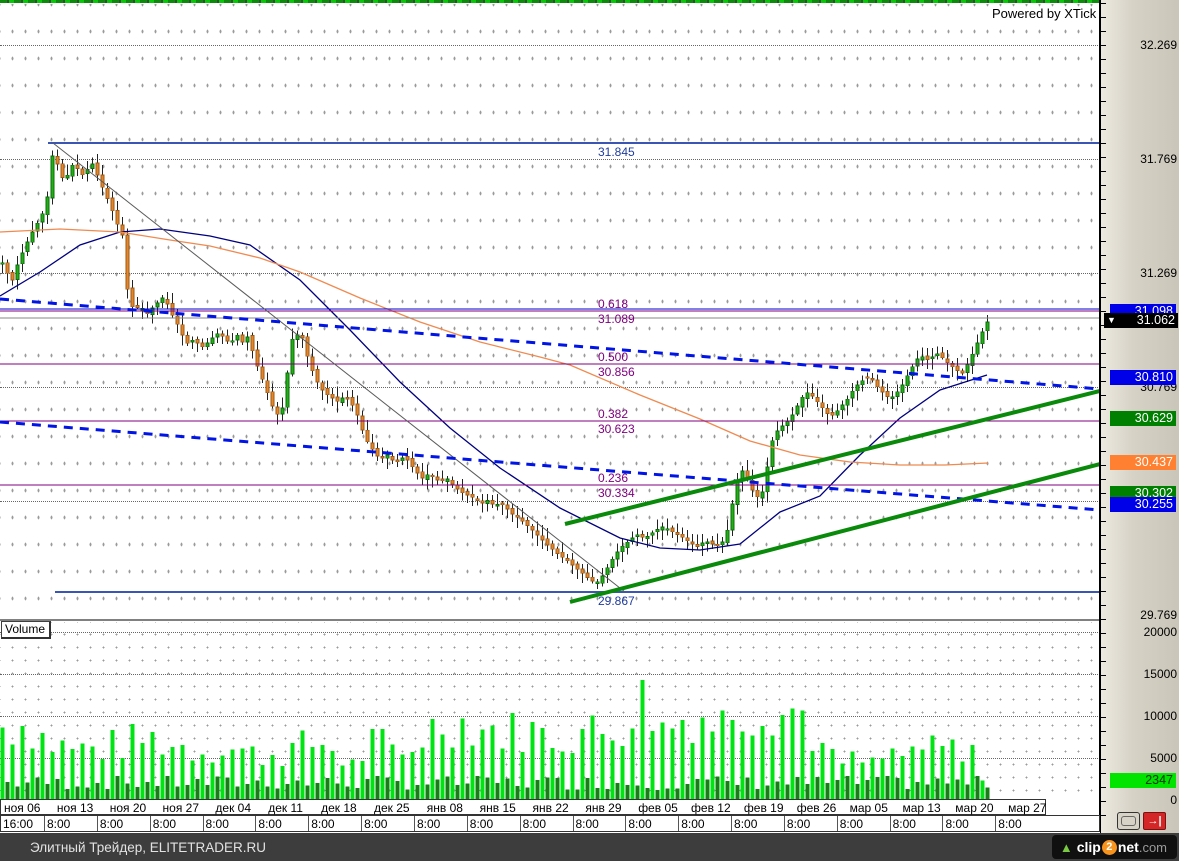 The height and width of the screenshot is (861, 1179). I want to click on date-tick-label: ноя 27, so click(181, 808).